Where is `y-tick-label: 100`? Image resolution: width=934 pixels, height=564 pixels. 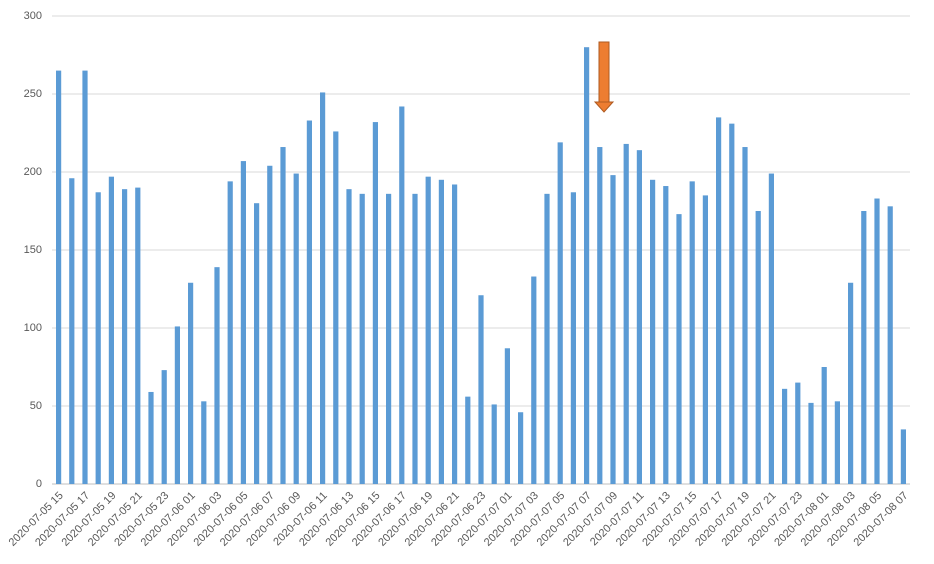
y-tick-label: 100 is located at coordinates (33, 328).